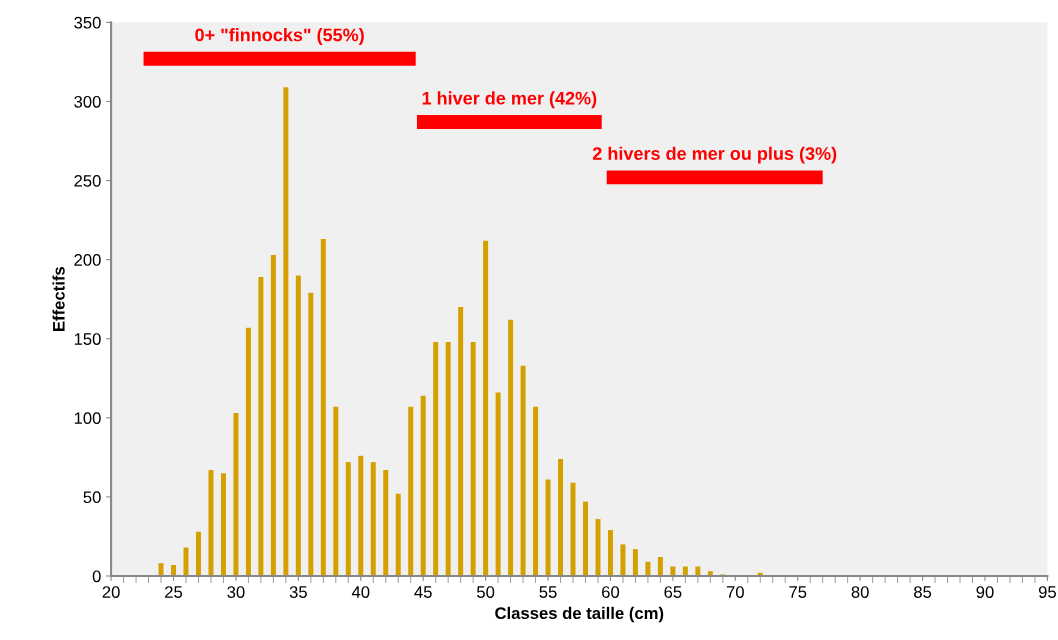  What do you see at coordinates (673, 592) in the screenshot?
I see `x-tick-label: 65` at bounding box center [673, 592].